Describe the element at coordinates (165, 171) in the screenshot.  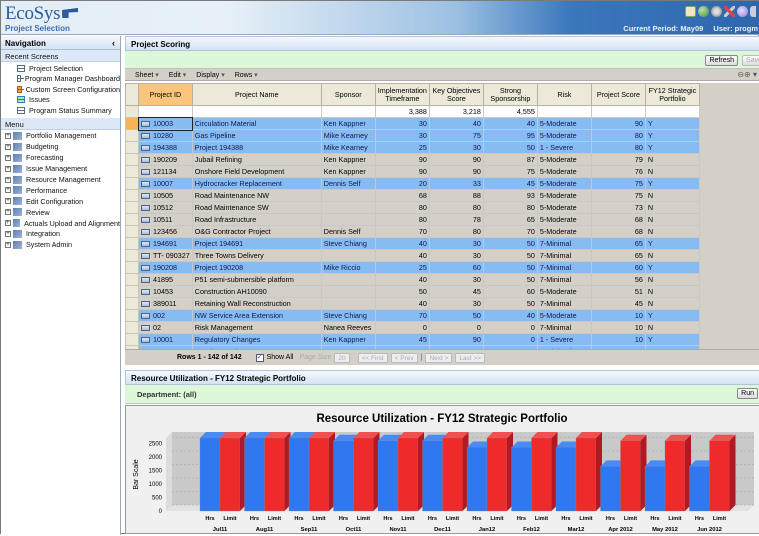
I see `project-id-cell: 121134` at that location.